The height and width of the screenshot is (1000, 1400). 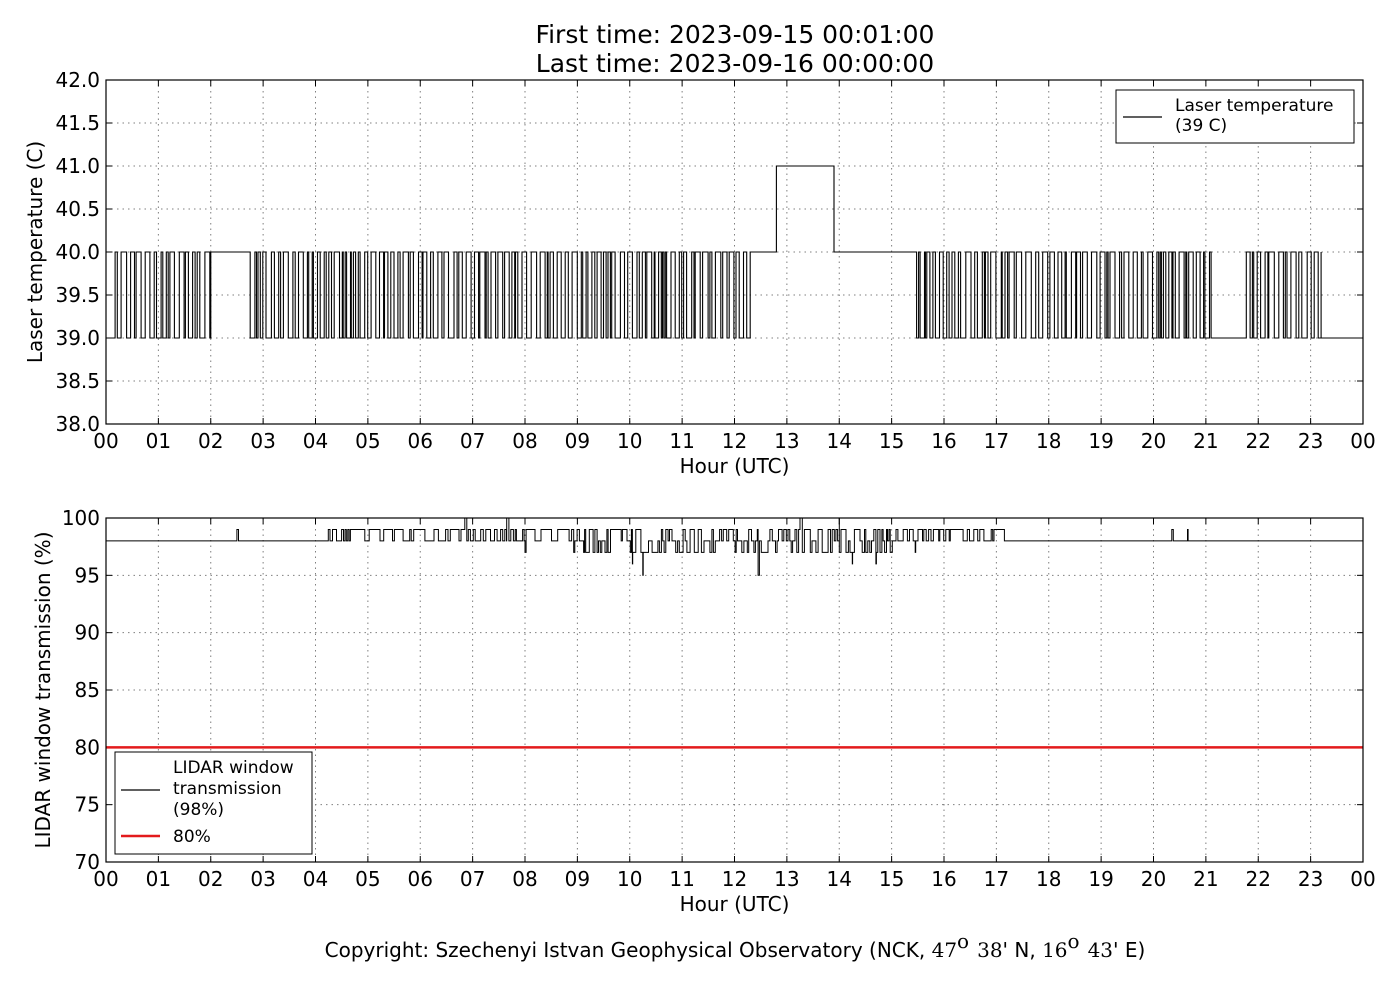 I want to click on latitude-degree-sign: o, so click(x=963, y=941).